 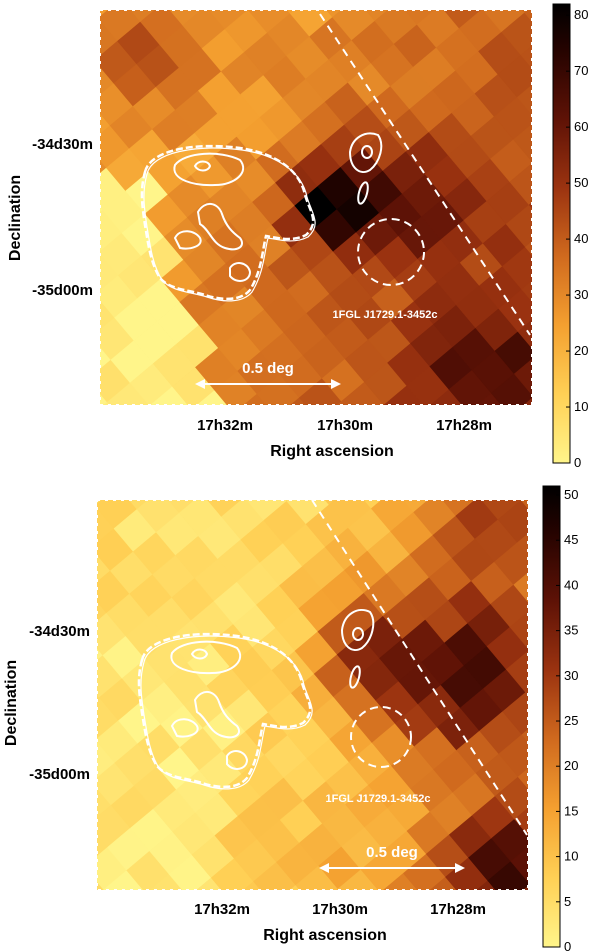 I want to click on colorbar-tick-label: 15, so click(x=571, y=810).